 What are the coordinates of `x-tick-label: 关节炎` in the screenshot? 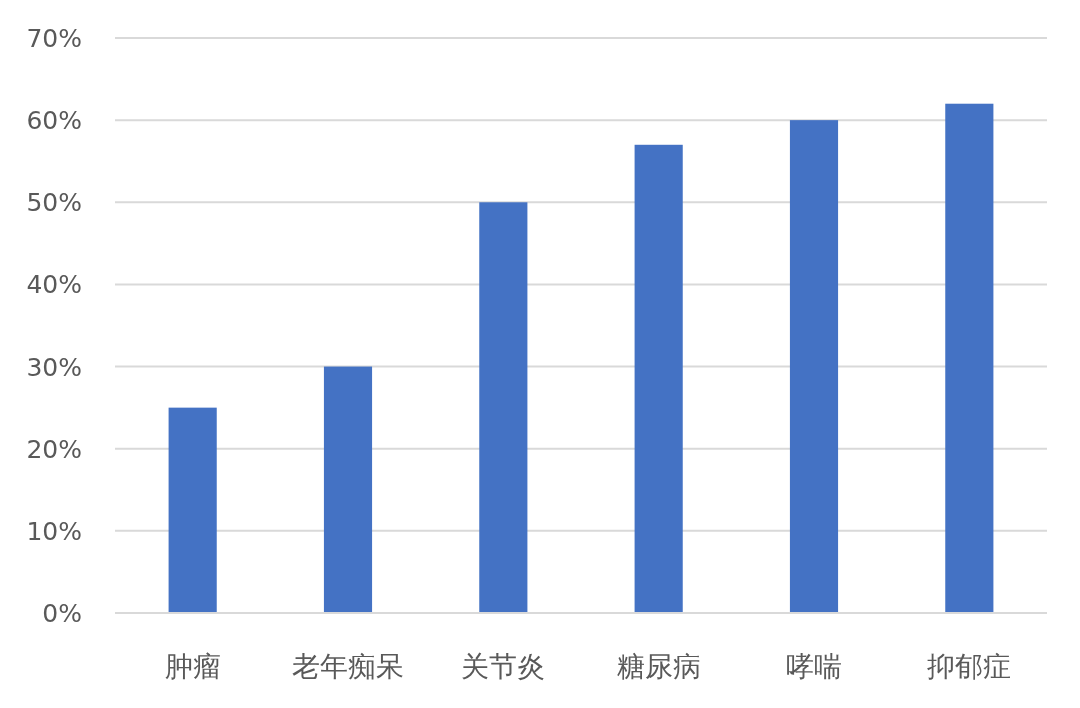 It's located at (503, 666).